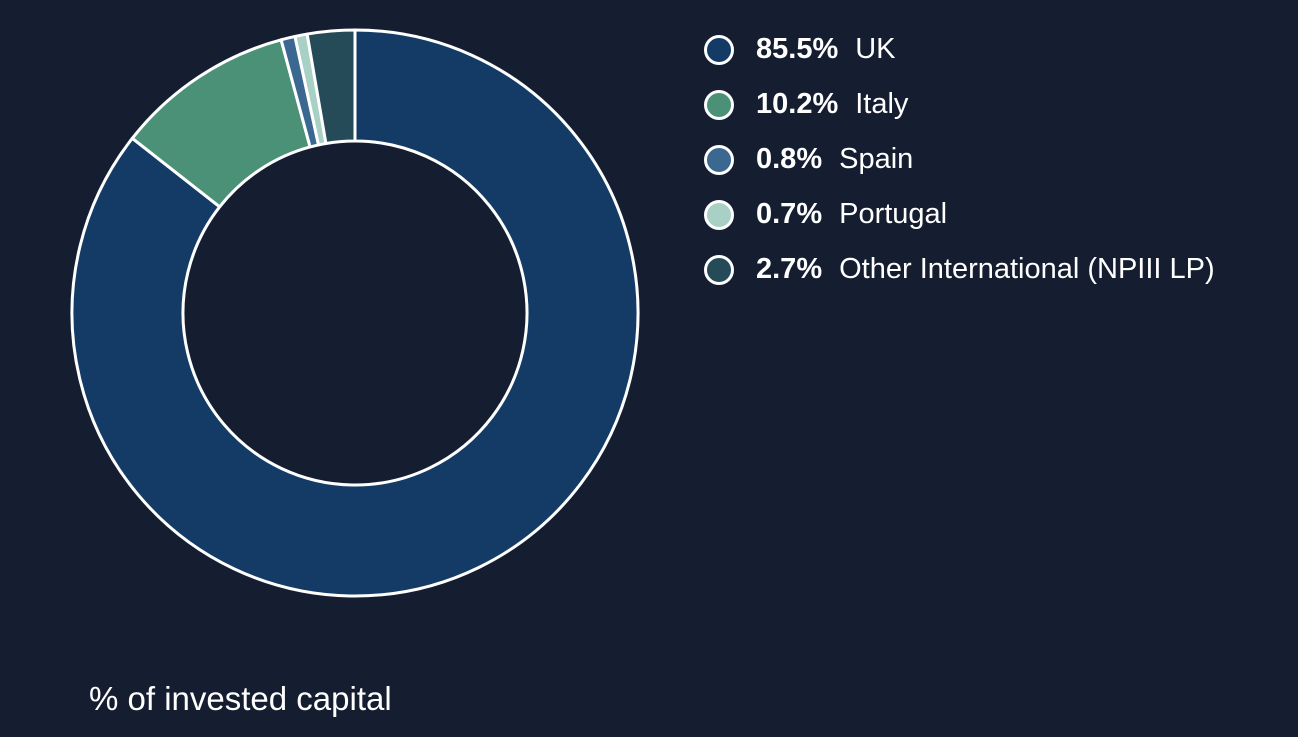  Describe the element at coordinates (876, 159) in the screenshot. I see `legend-label: Spain` at that location.